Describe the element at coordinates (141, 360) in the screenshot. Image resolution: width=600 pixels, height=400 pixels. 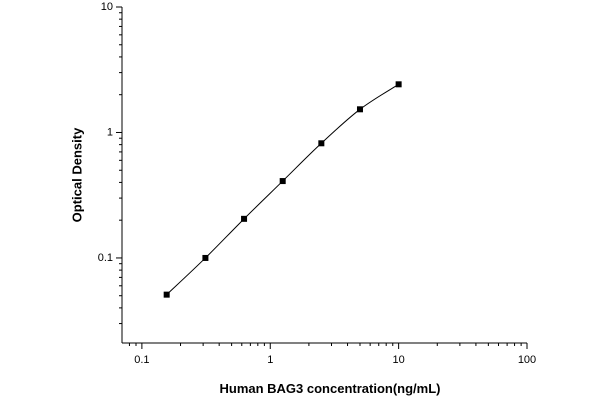
I see `x-tick-label: 0.1` at that location.